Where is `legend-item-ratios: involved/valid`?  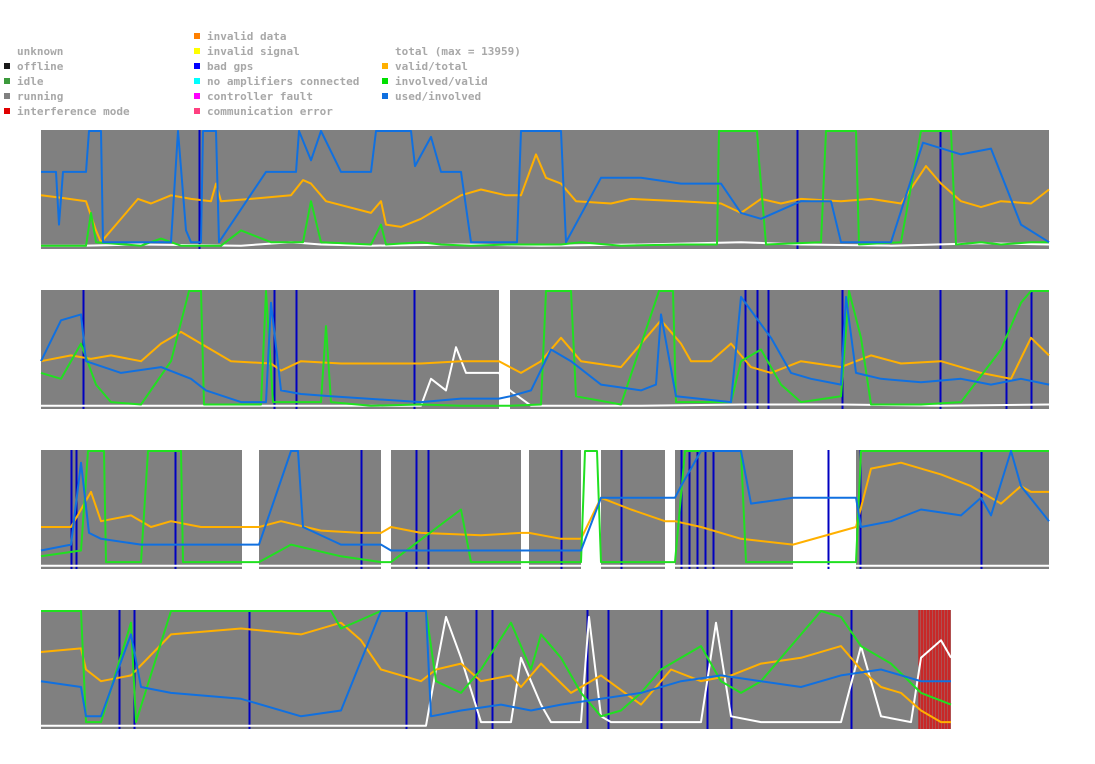 legend-item-ratios: involved/valid is located at coordinates (435, 81).